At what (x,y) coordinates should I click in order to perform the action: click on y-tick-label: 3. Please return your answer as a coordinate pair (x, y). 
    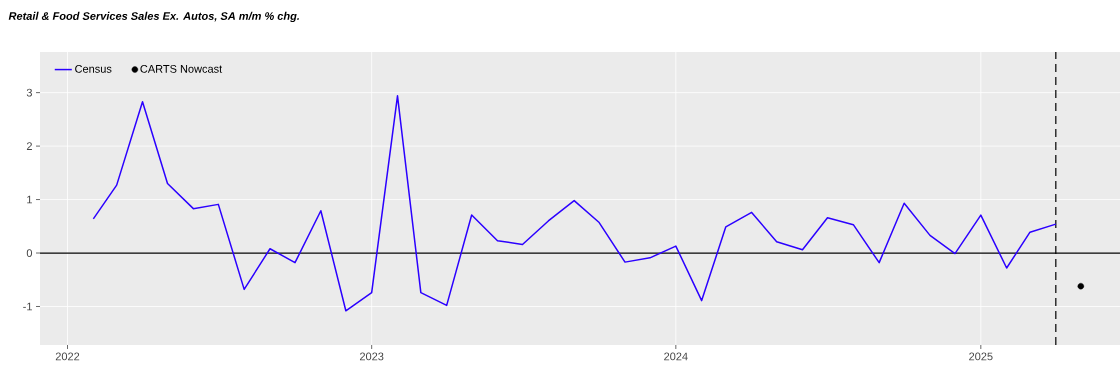
    Looking at the image, I should click on (29, 92).